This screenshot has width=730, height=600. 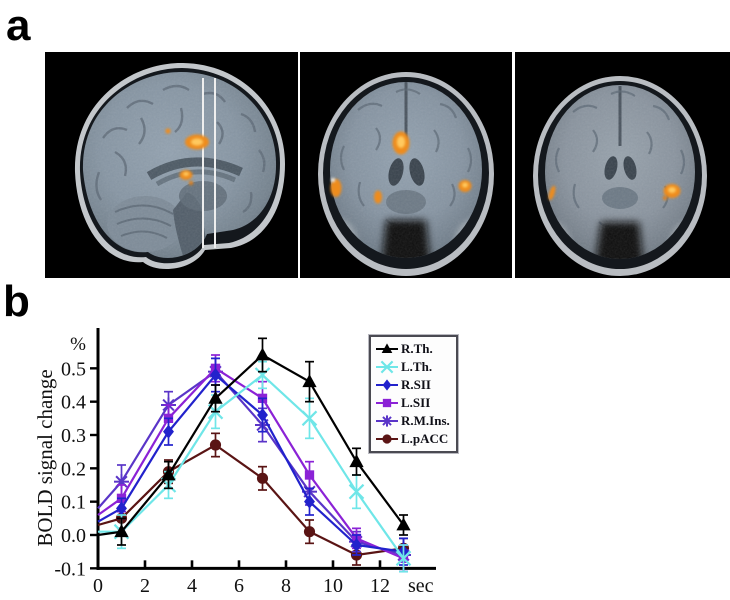 What do you see at coordinates (45, 457) in the screenshot?
I see `y-axis-title: BOLD signal change` at bounding box center [45, 457].